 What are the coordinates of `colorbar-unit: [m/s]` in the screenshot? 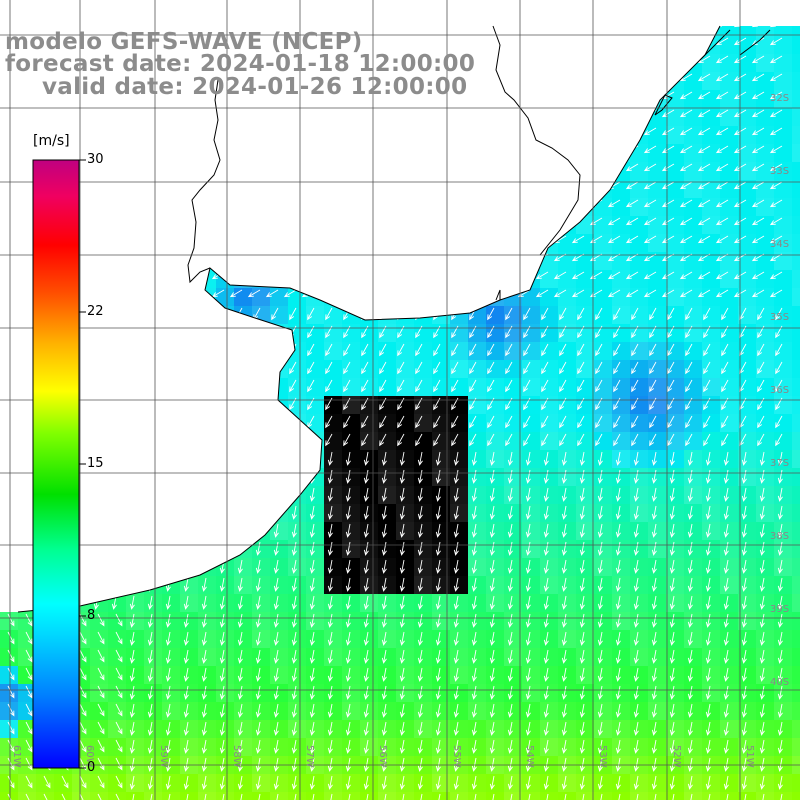 It's located at (51, 141).